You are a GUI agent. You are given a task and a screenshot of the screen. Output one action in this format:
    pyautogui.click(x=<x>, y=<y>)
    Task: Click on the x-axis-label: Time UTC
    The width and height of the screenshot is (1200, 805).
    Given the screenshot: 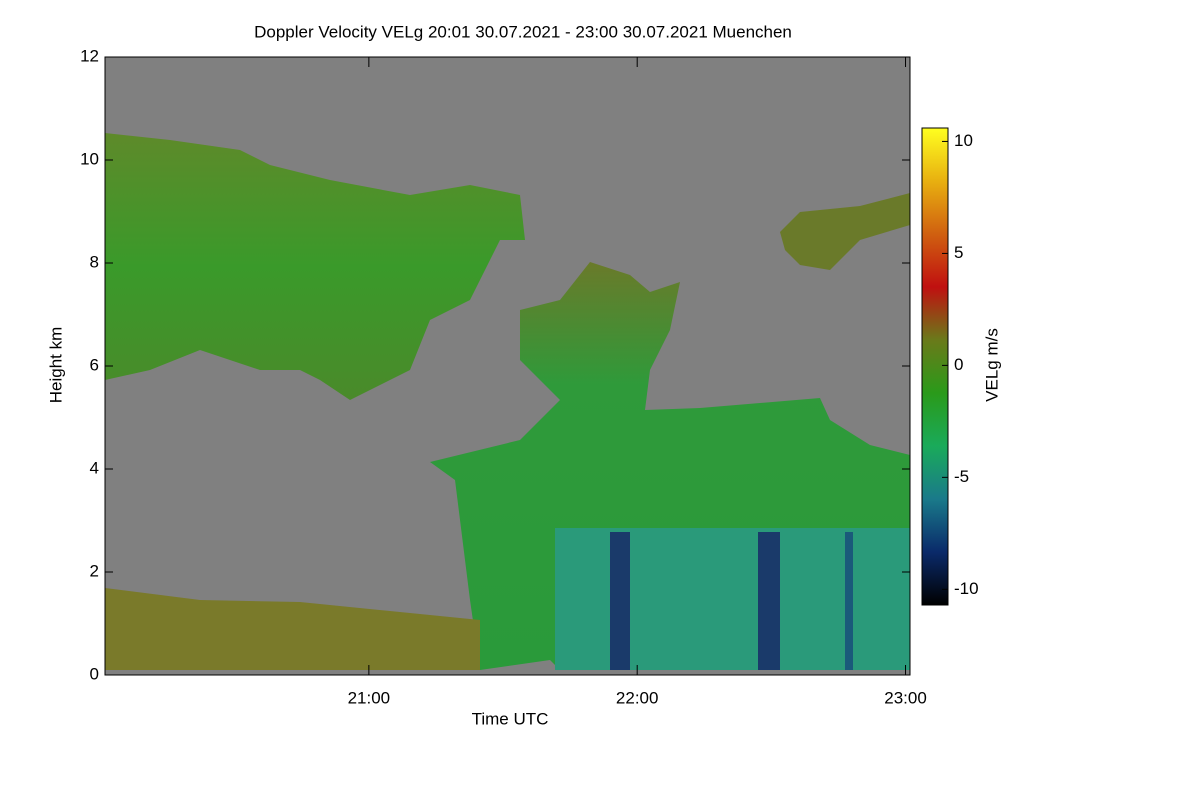 What is the action you would take?
    pyautogui.click(x=510, y=718)
    